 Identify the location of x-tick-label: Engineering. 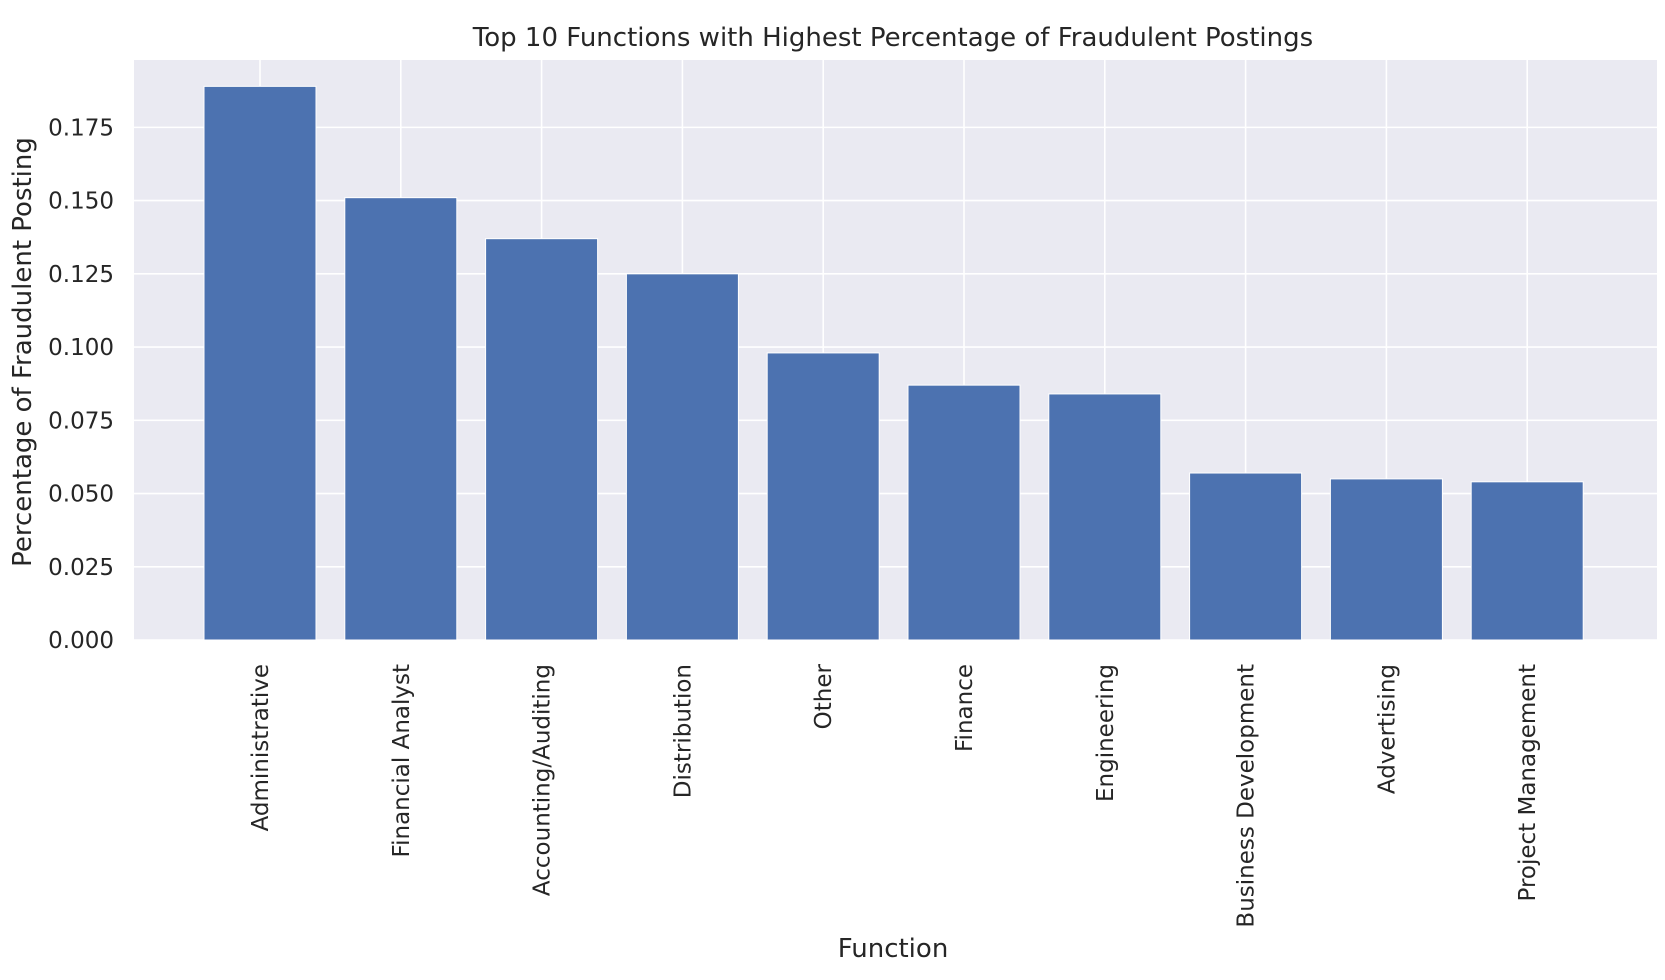
(1106, 733).